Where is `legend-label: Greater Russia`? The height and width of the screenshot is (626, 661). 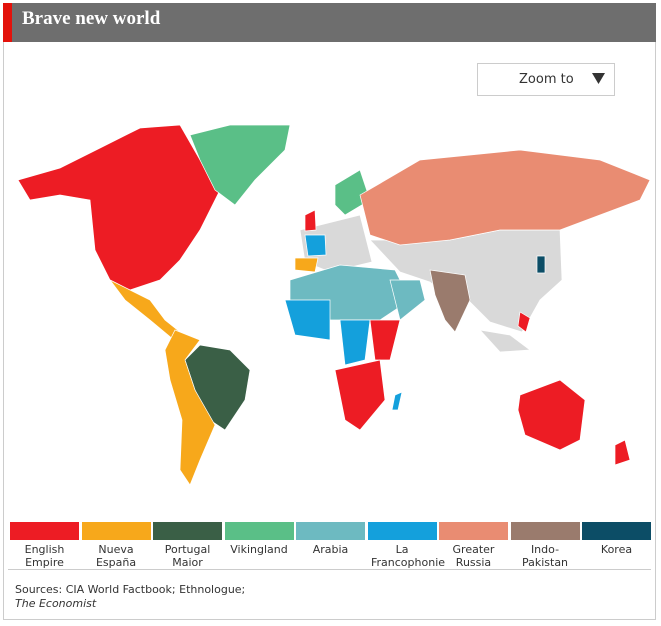 legend-label: Greater Russia is located at coordinates (473, 556).